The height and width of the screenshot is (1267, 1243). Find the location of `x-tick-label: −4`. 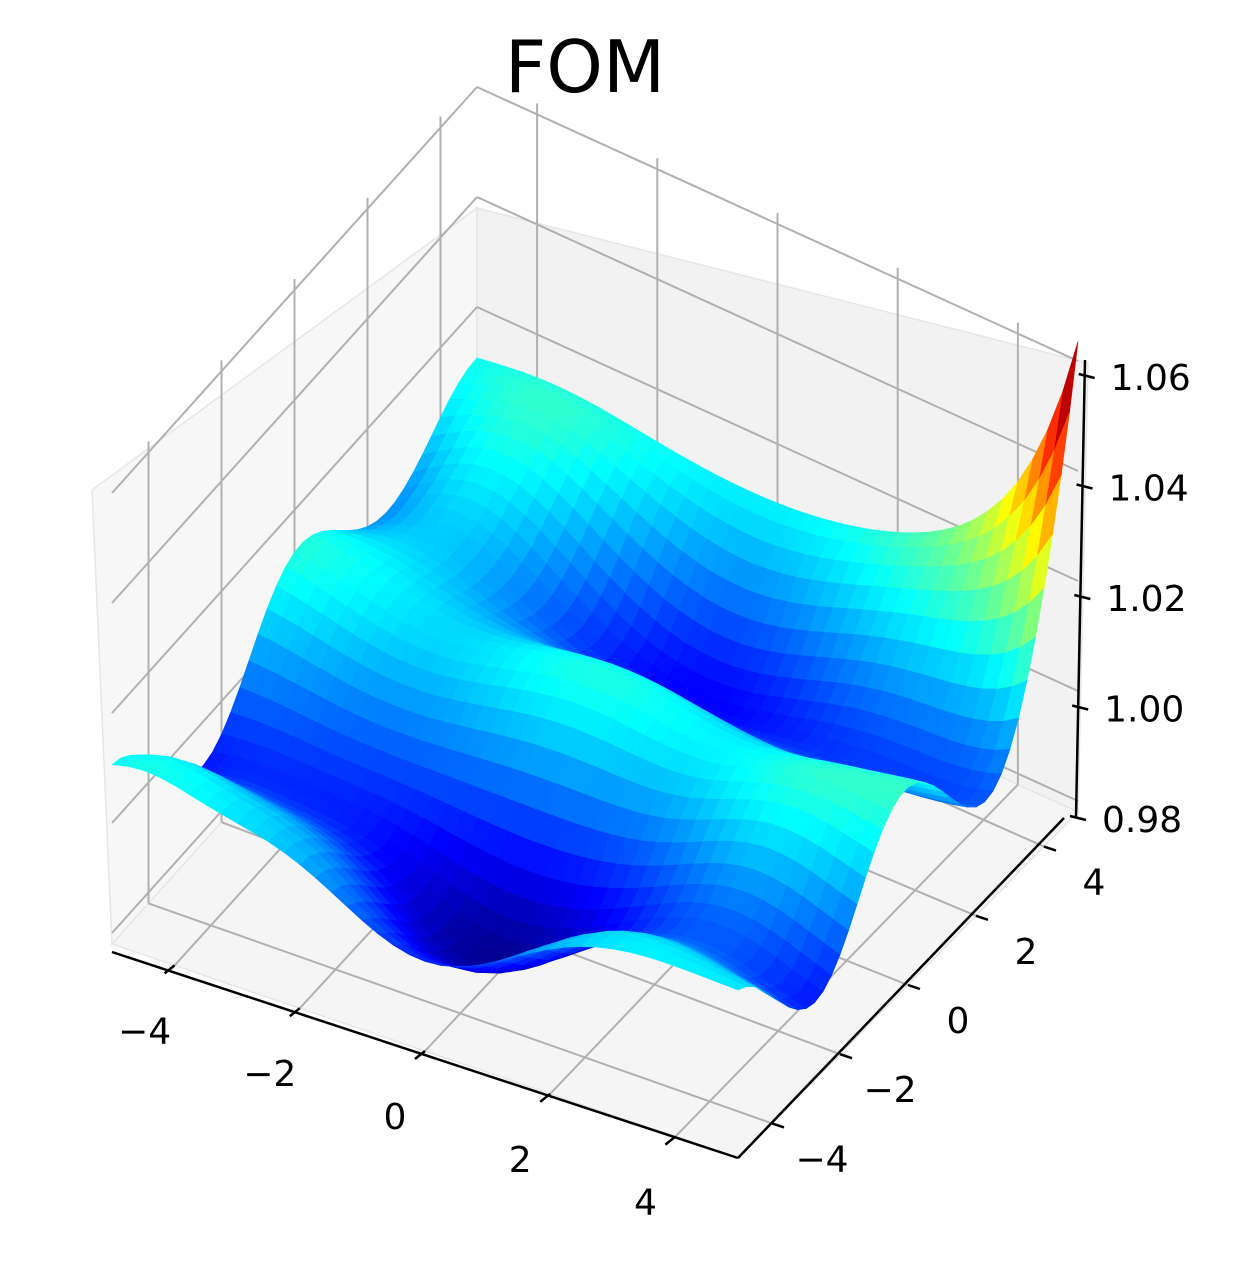

x-tick-label: −4 is located at coordinates (144, 1031).